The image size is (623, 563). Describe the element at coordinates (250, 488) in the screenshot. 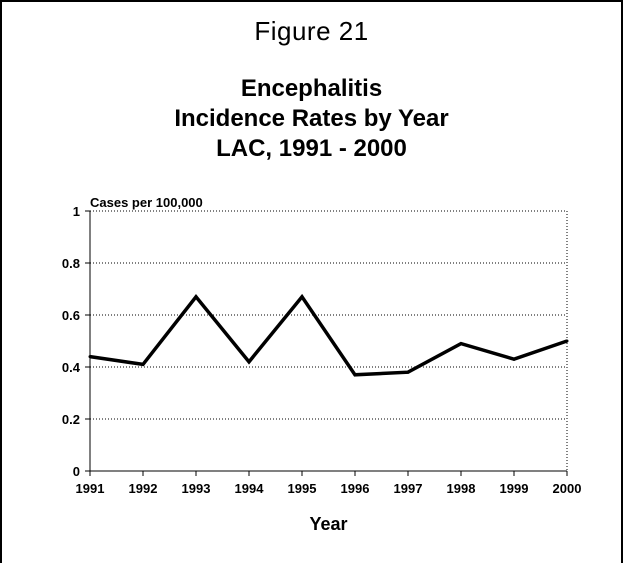

I see `x-tick-label: 1994` at that location.